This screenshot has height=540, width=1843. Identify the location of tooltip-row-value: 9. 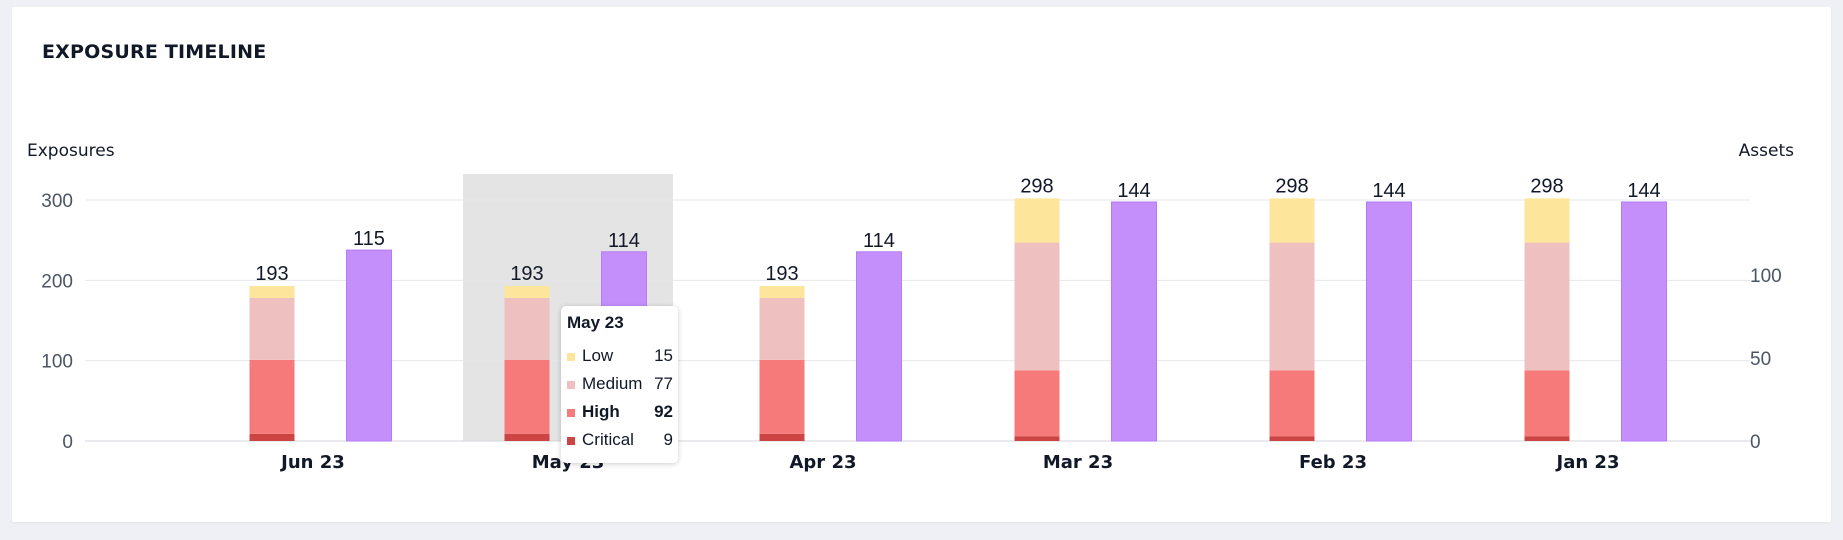
(668, 439).